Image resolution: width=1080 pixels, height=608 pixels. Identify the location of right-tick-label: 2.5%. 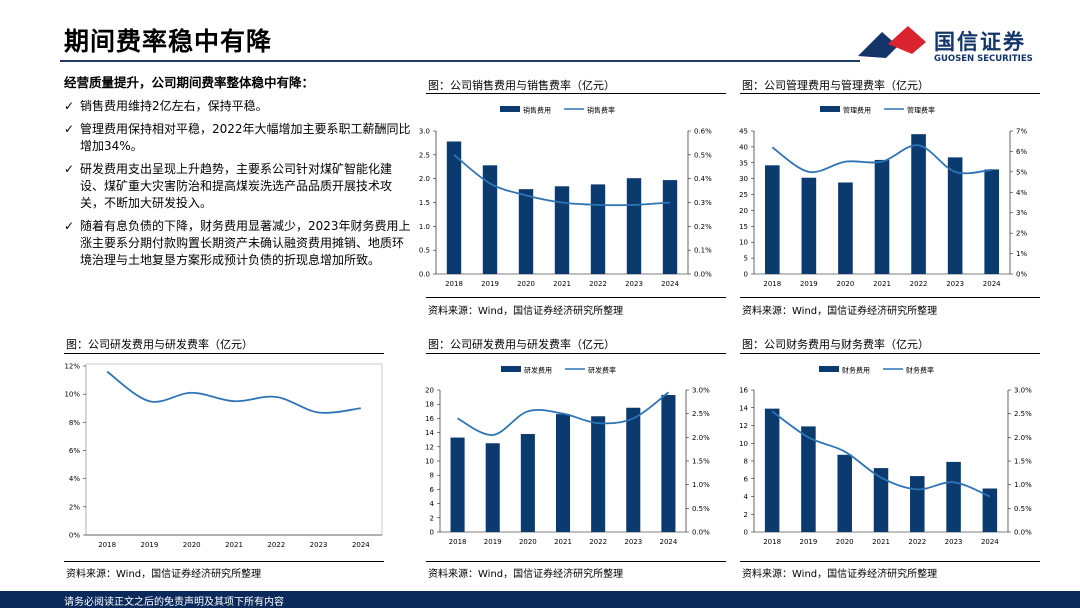
(1023, 414).